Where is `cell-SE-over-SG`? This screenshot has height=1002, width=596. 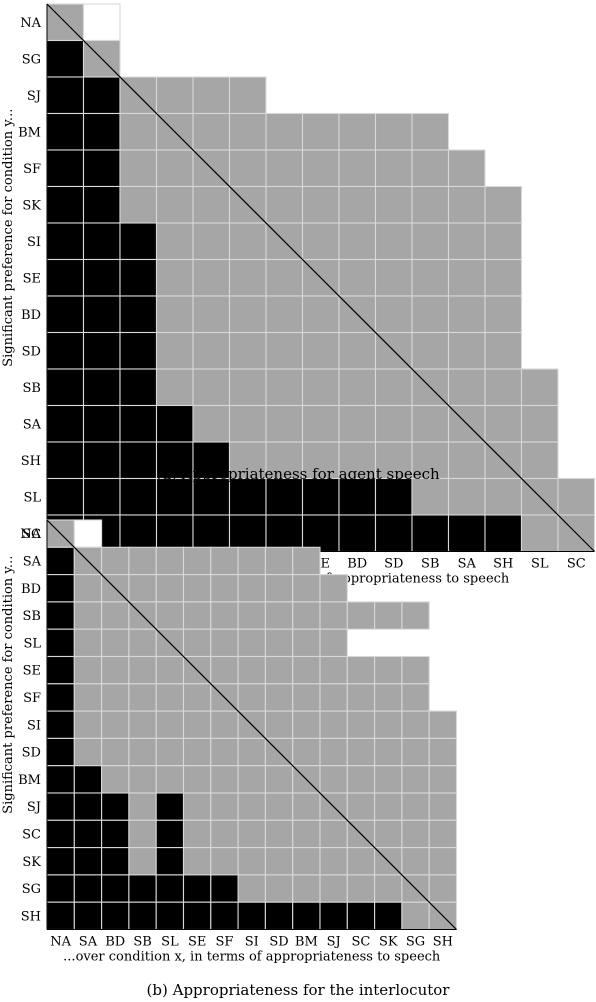
cell-SE-over-SG is located at coordinates (101, 277).